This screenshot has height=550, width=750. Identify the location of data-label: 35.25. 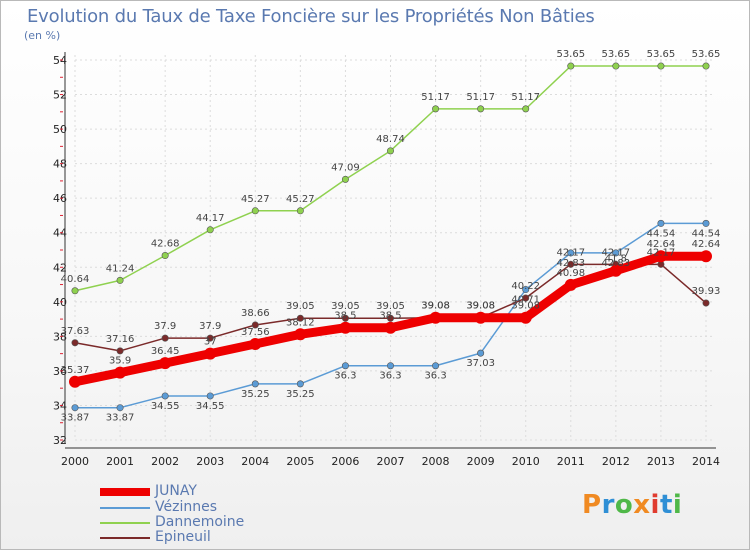
(300, 394).